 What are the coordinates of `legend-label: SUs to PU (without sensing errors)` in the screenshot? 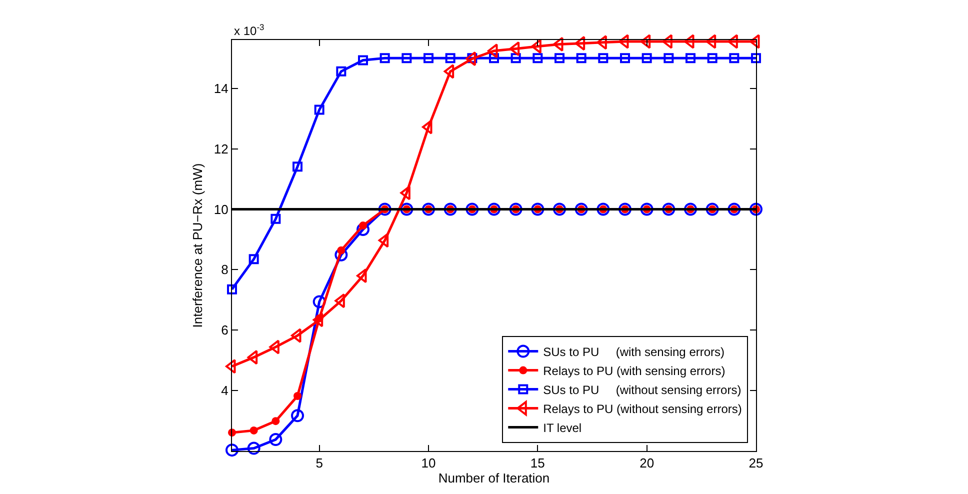 It's located at (642, 389).